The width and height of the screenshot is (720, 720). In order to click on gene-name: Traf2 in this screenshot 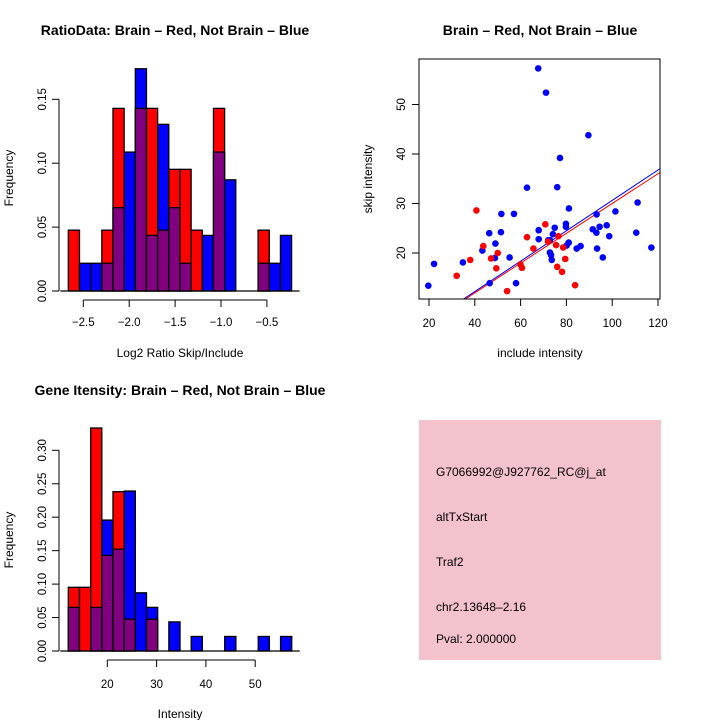, I will do `click(450, 562)`.